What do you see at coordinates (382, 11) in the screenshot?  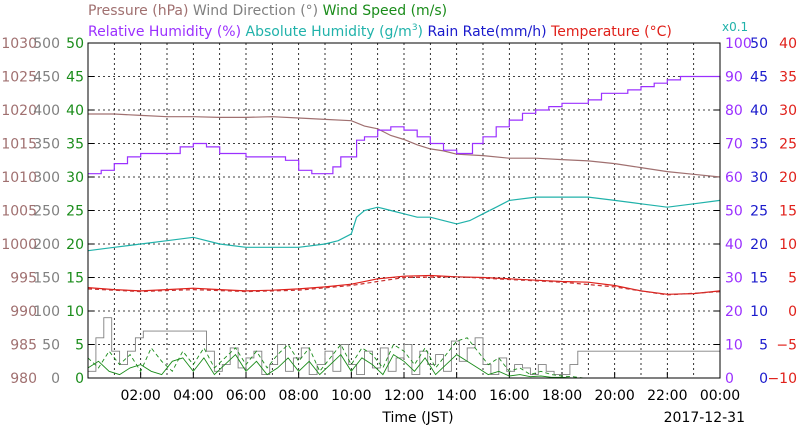 I see `legend-a-2: Wind Speed (m/s)` at bounding box center [382, 11].